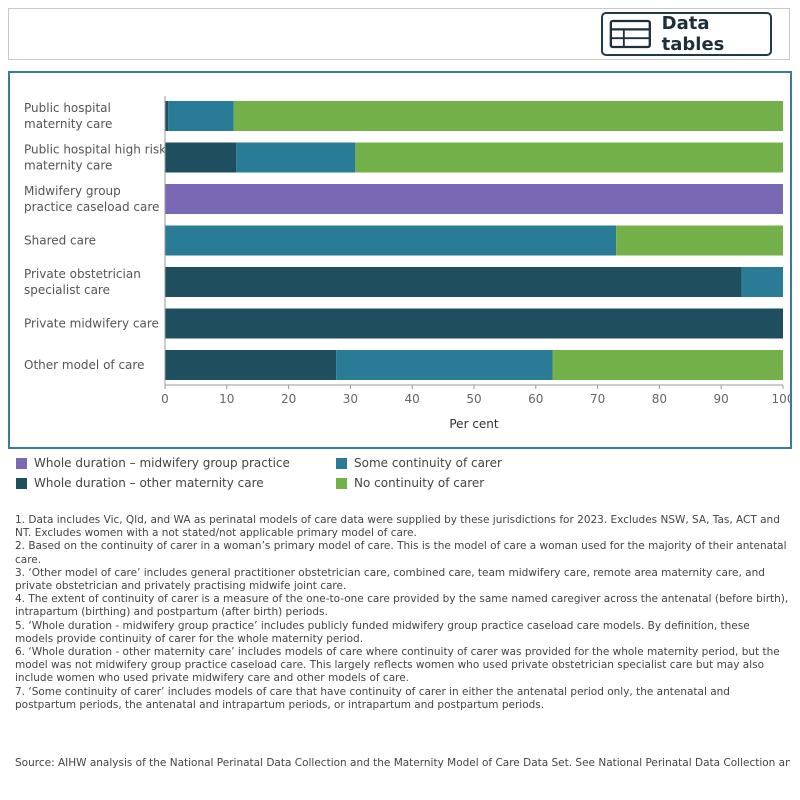 The width and height of the screenshot is (800, 800). What do you see at coordinates (535, 399) in the screenshot?
I see `x-tick-label: 60` at bounding box center [535, 399].